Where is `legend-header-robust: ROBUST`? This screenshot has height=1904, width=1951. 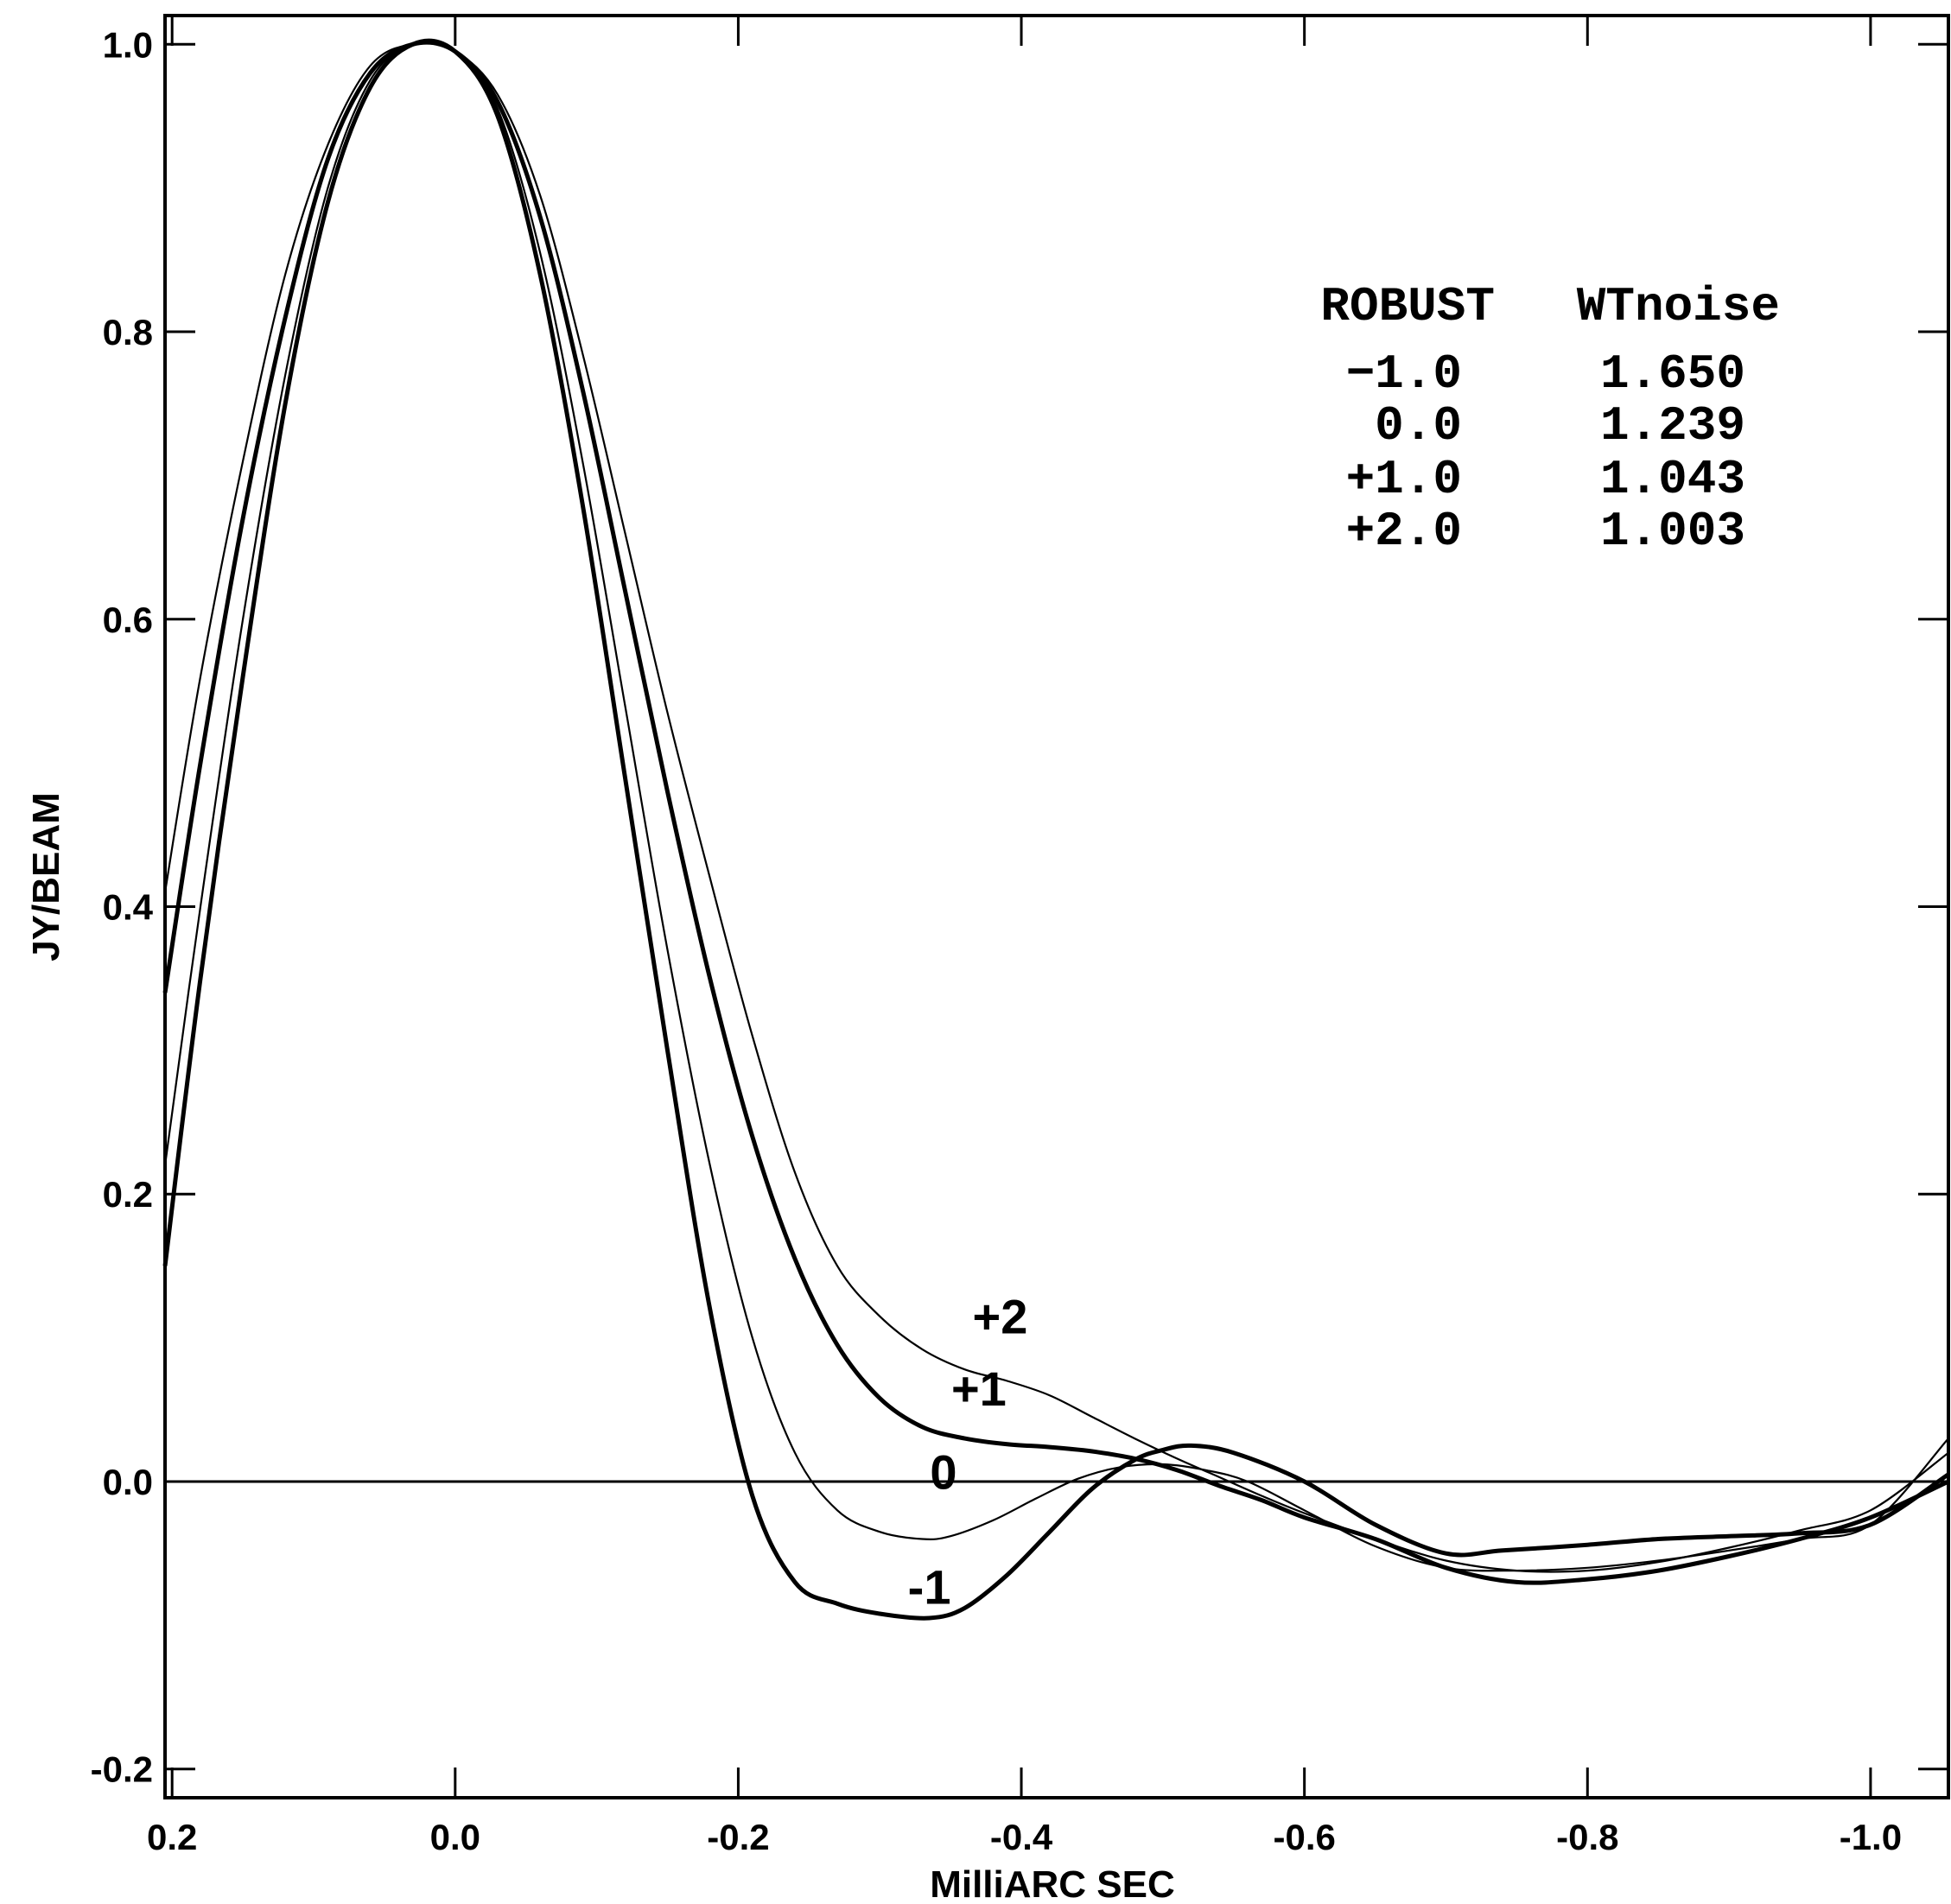 legend-header-robust: ROBUST is located at coordinates (1407, 306).